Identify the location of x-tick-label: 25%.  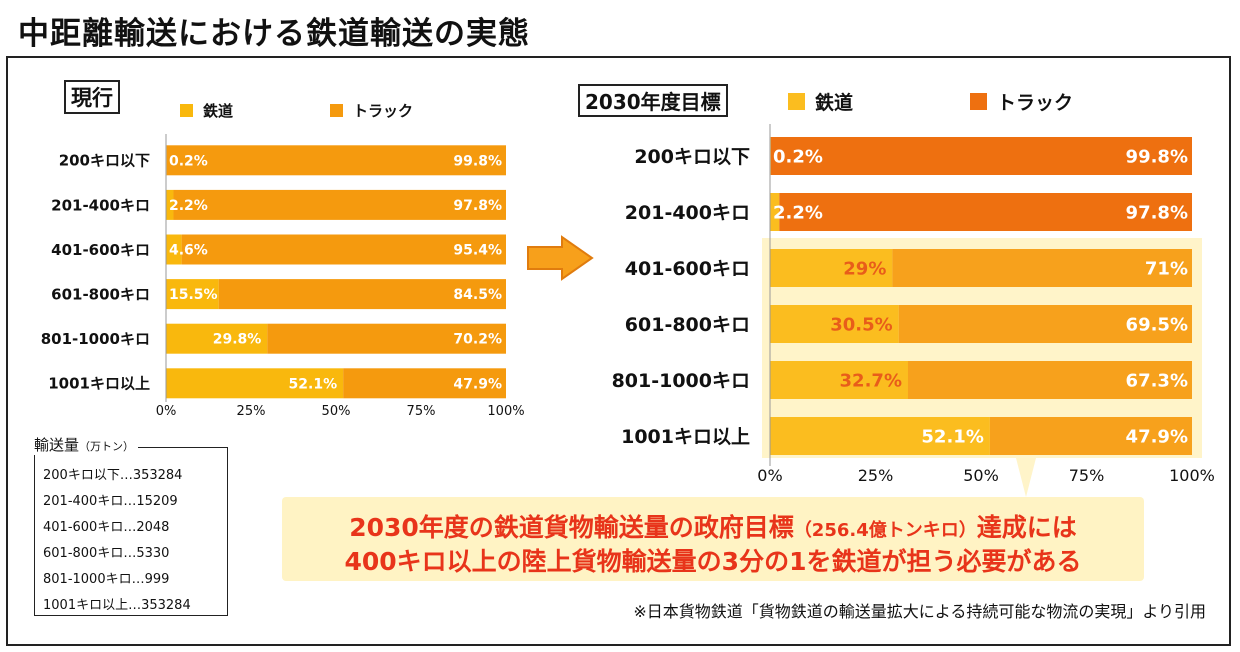
(876, 475).